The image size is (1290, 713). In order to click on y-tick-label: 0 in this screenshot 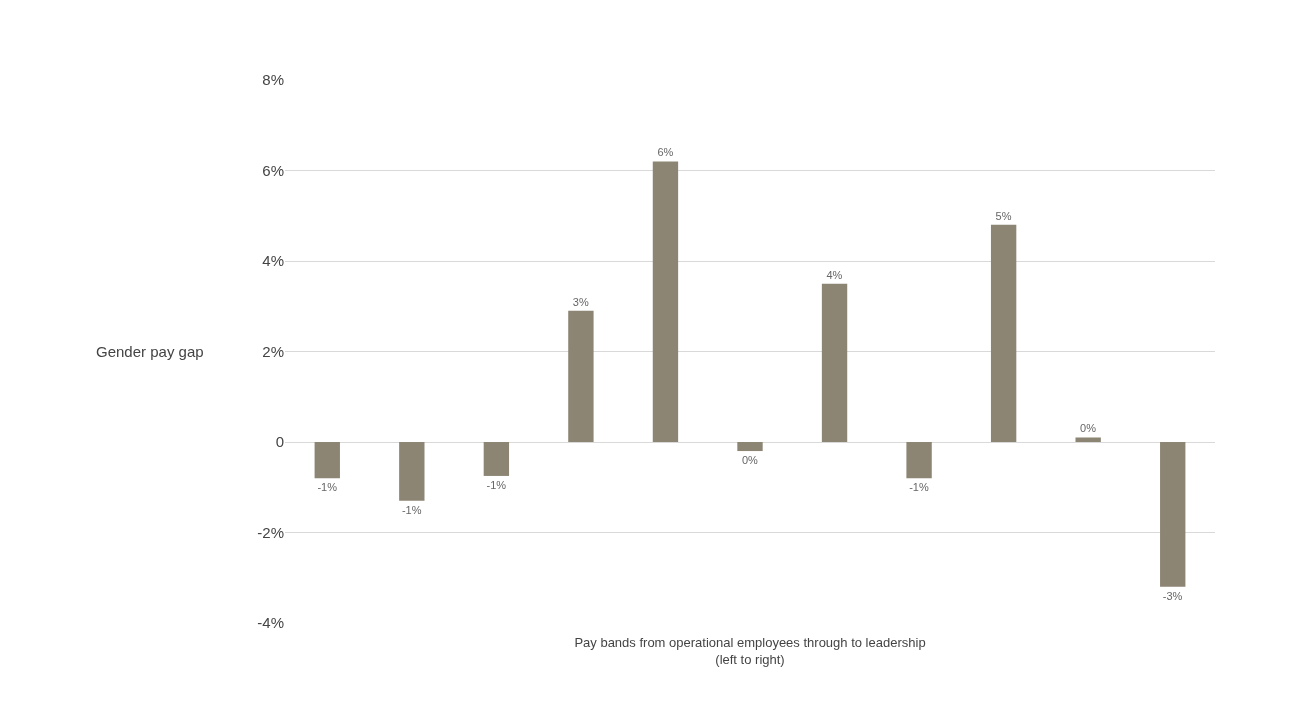, I will do `click(279, 442)`.